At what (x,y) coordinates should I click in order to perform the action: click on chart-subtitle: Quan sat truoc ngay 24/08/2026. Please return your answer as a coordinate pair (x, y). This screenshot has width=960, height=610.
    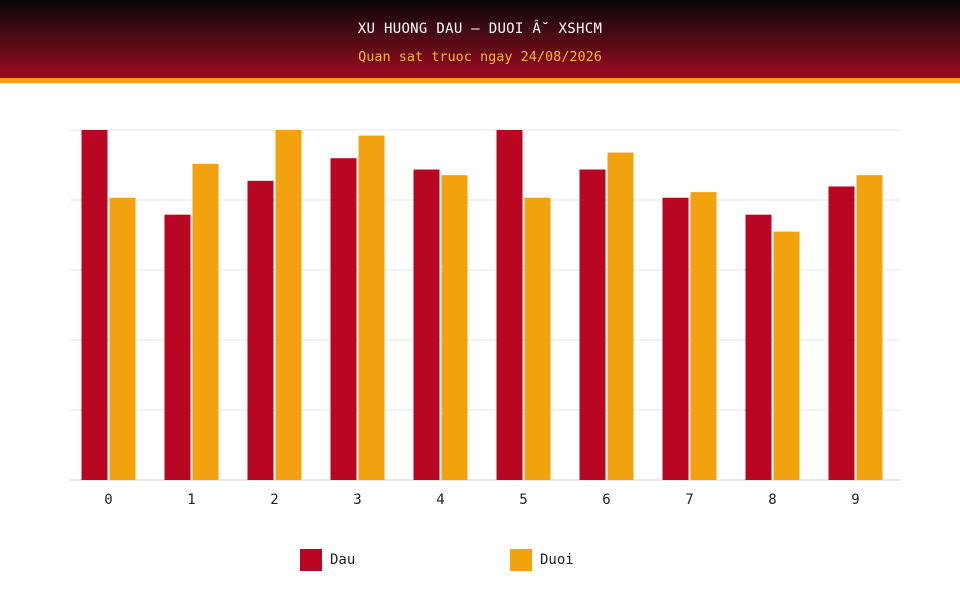
    Looking at the image, I should click on (480, 57).